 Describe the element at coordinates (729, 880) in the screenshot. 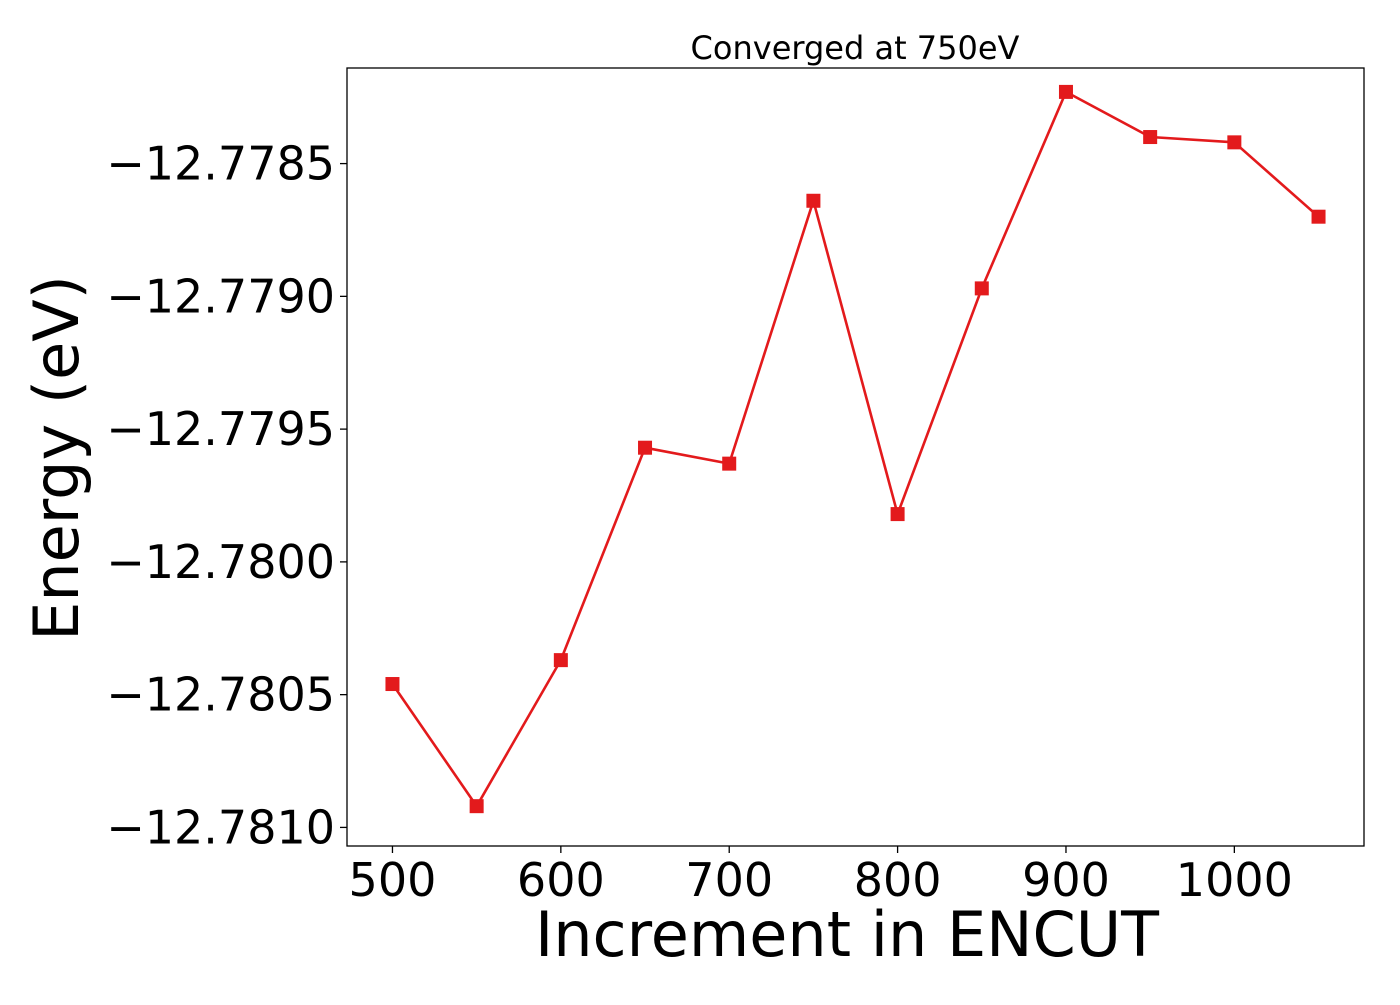

I see `x-tick-label: 700` at that location.